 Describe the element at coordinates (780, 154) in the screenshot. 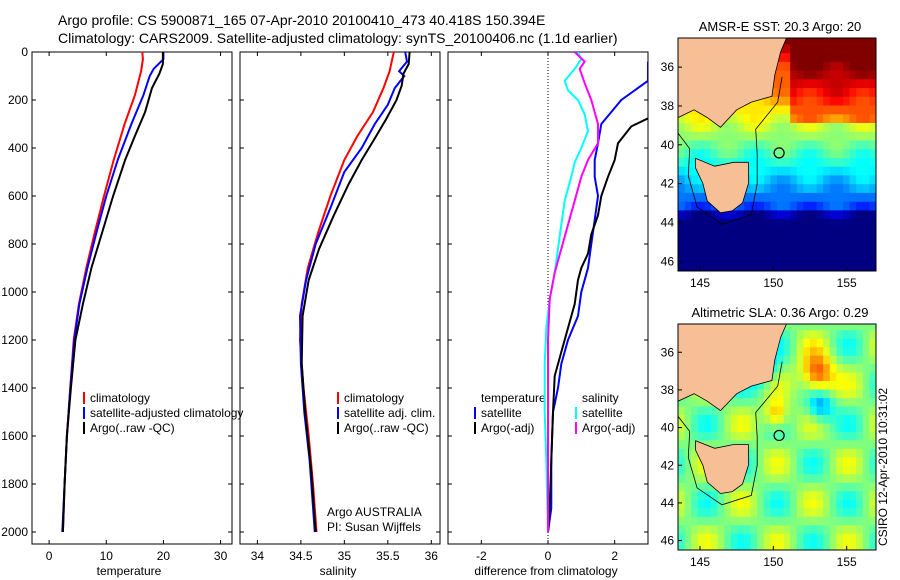

I see `sst-heatmap` at that location.